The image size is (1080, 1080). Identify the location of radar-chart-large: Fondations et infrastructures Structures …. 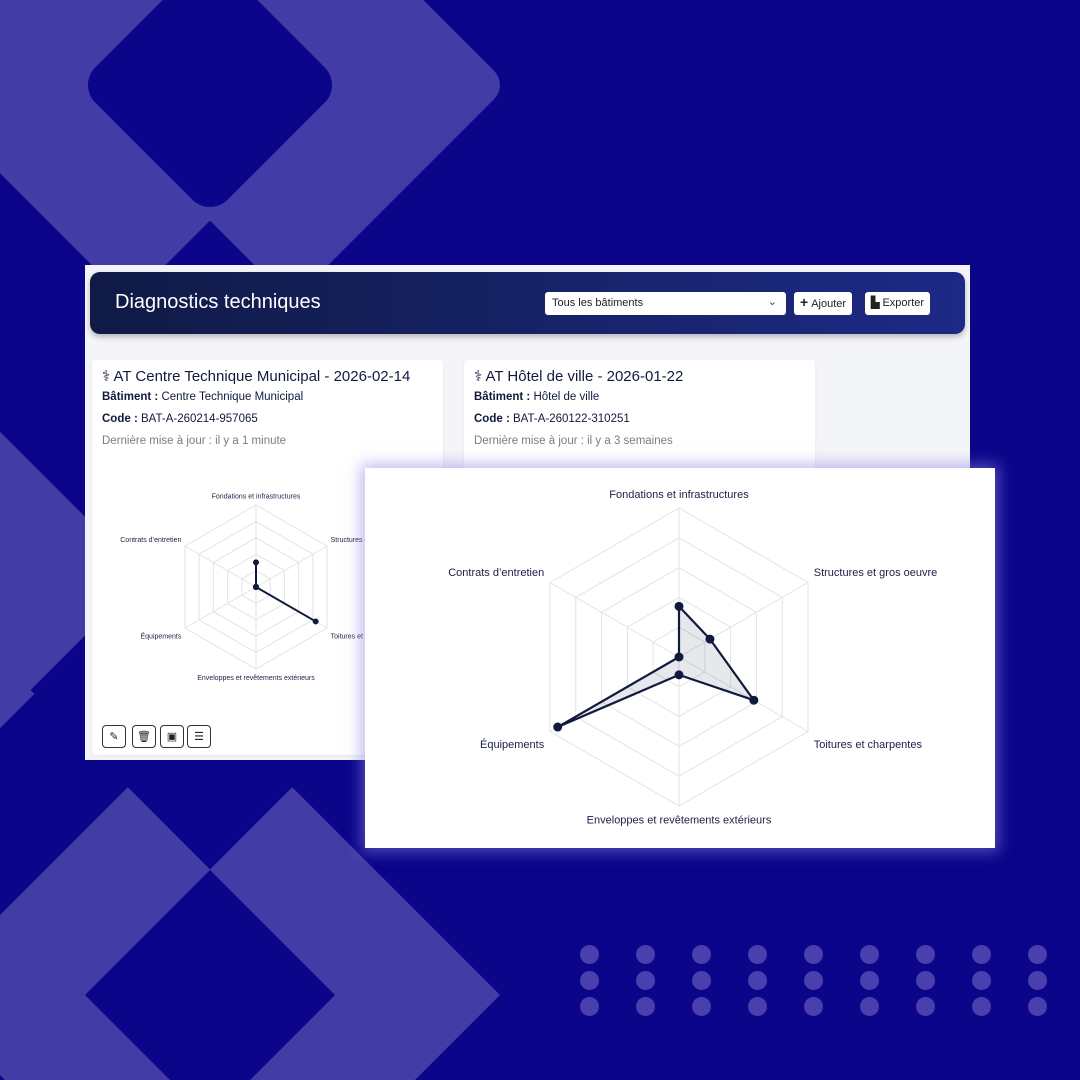
(693, 658).